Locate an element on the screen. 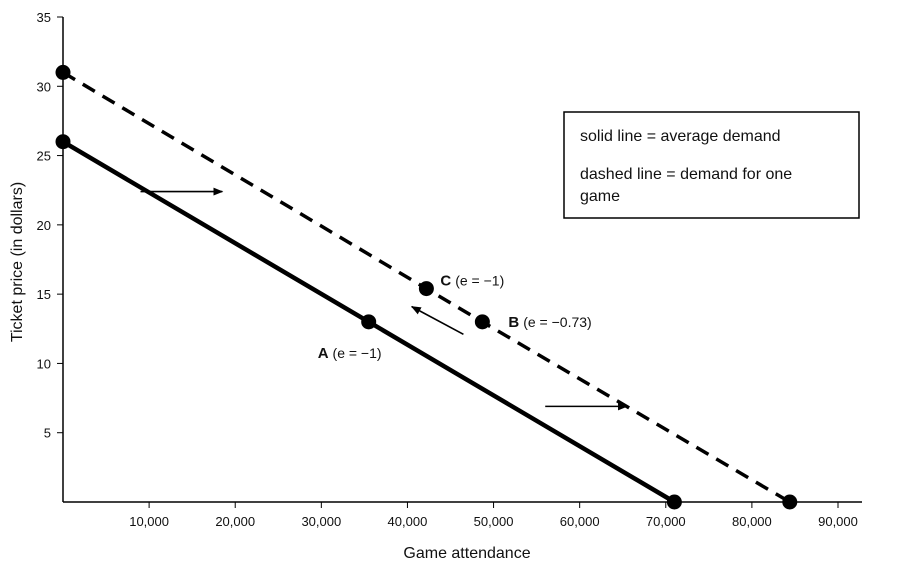 This screenshot has height=567, width=903. point-b is located at coordinates (482, 322).